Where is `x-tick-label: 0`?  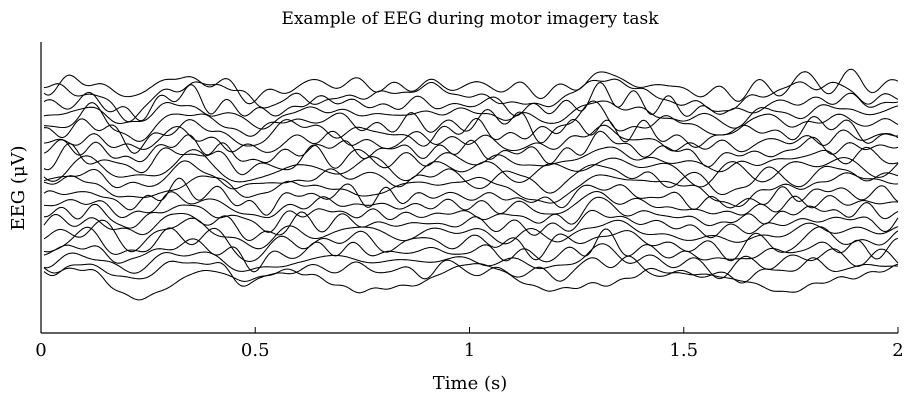 x-tick-label: 0 is located at coordinates (40, 350).